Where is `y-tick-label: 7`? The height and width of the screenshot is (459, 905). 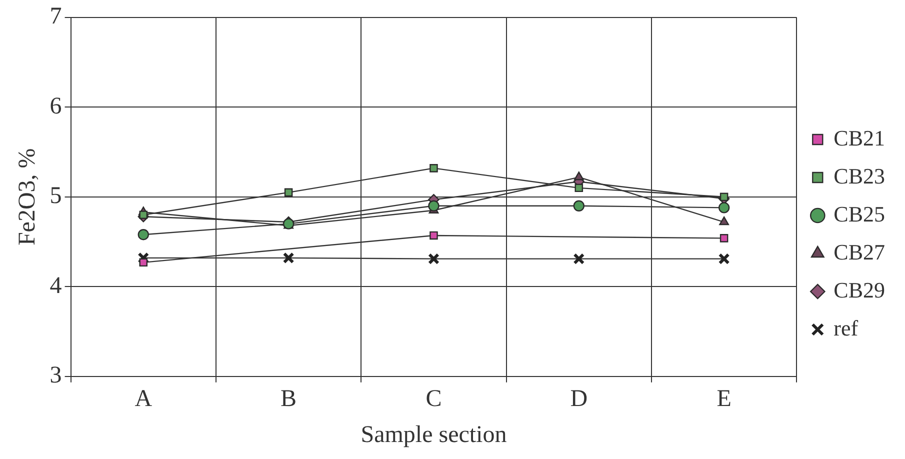
y-tick-label: 7 is located at coordinates (56, 17).